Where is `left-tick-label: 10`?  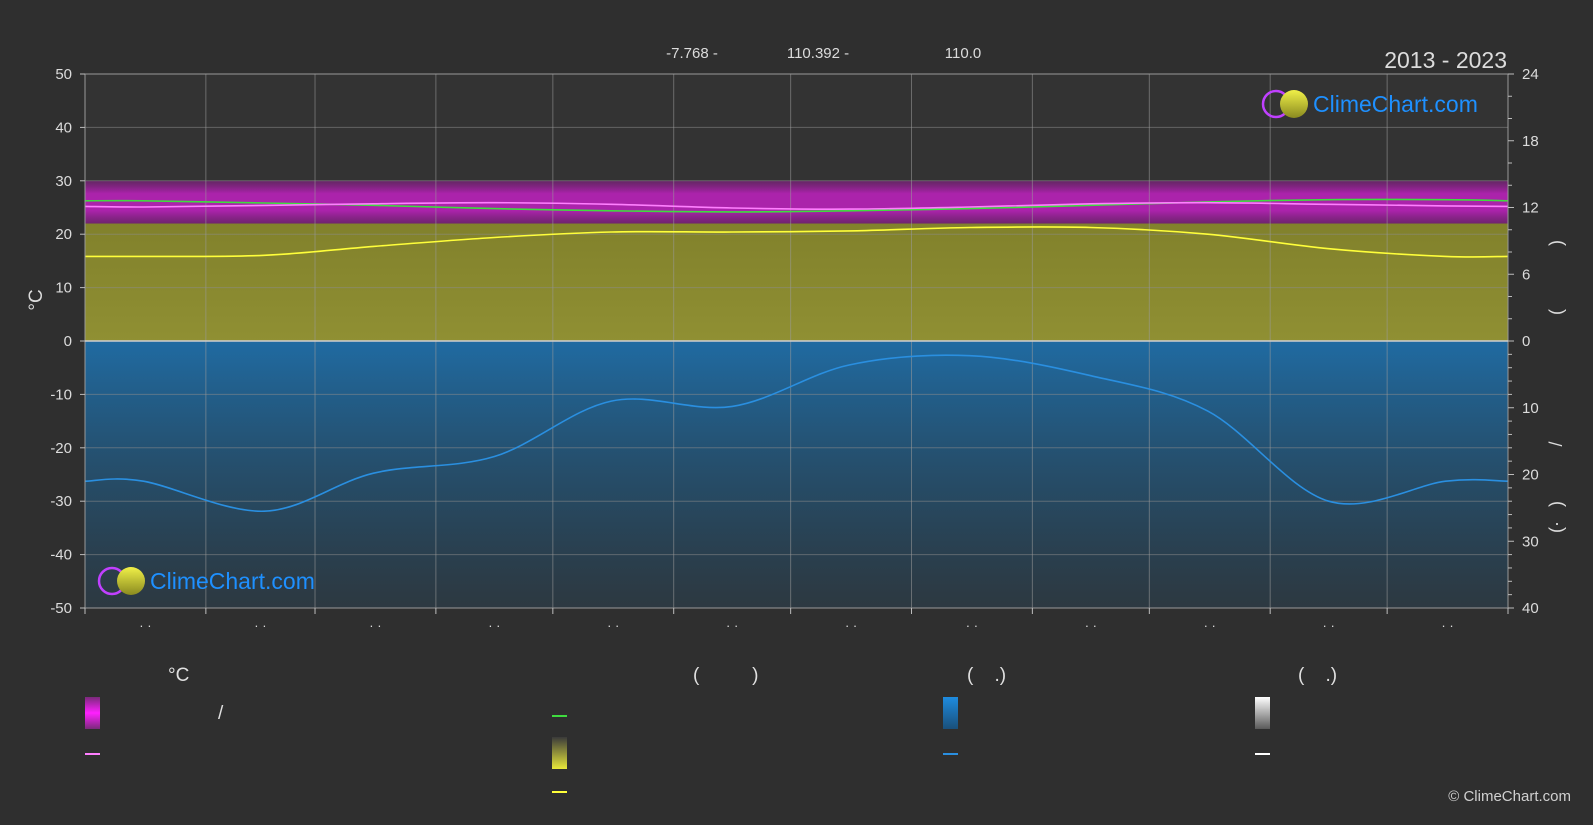
left-tick-label: 10 is located at coordinates (63, 288).